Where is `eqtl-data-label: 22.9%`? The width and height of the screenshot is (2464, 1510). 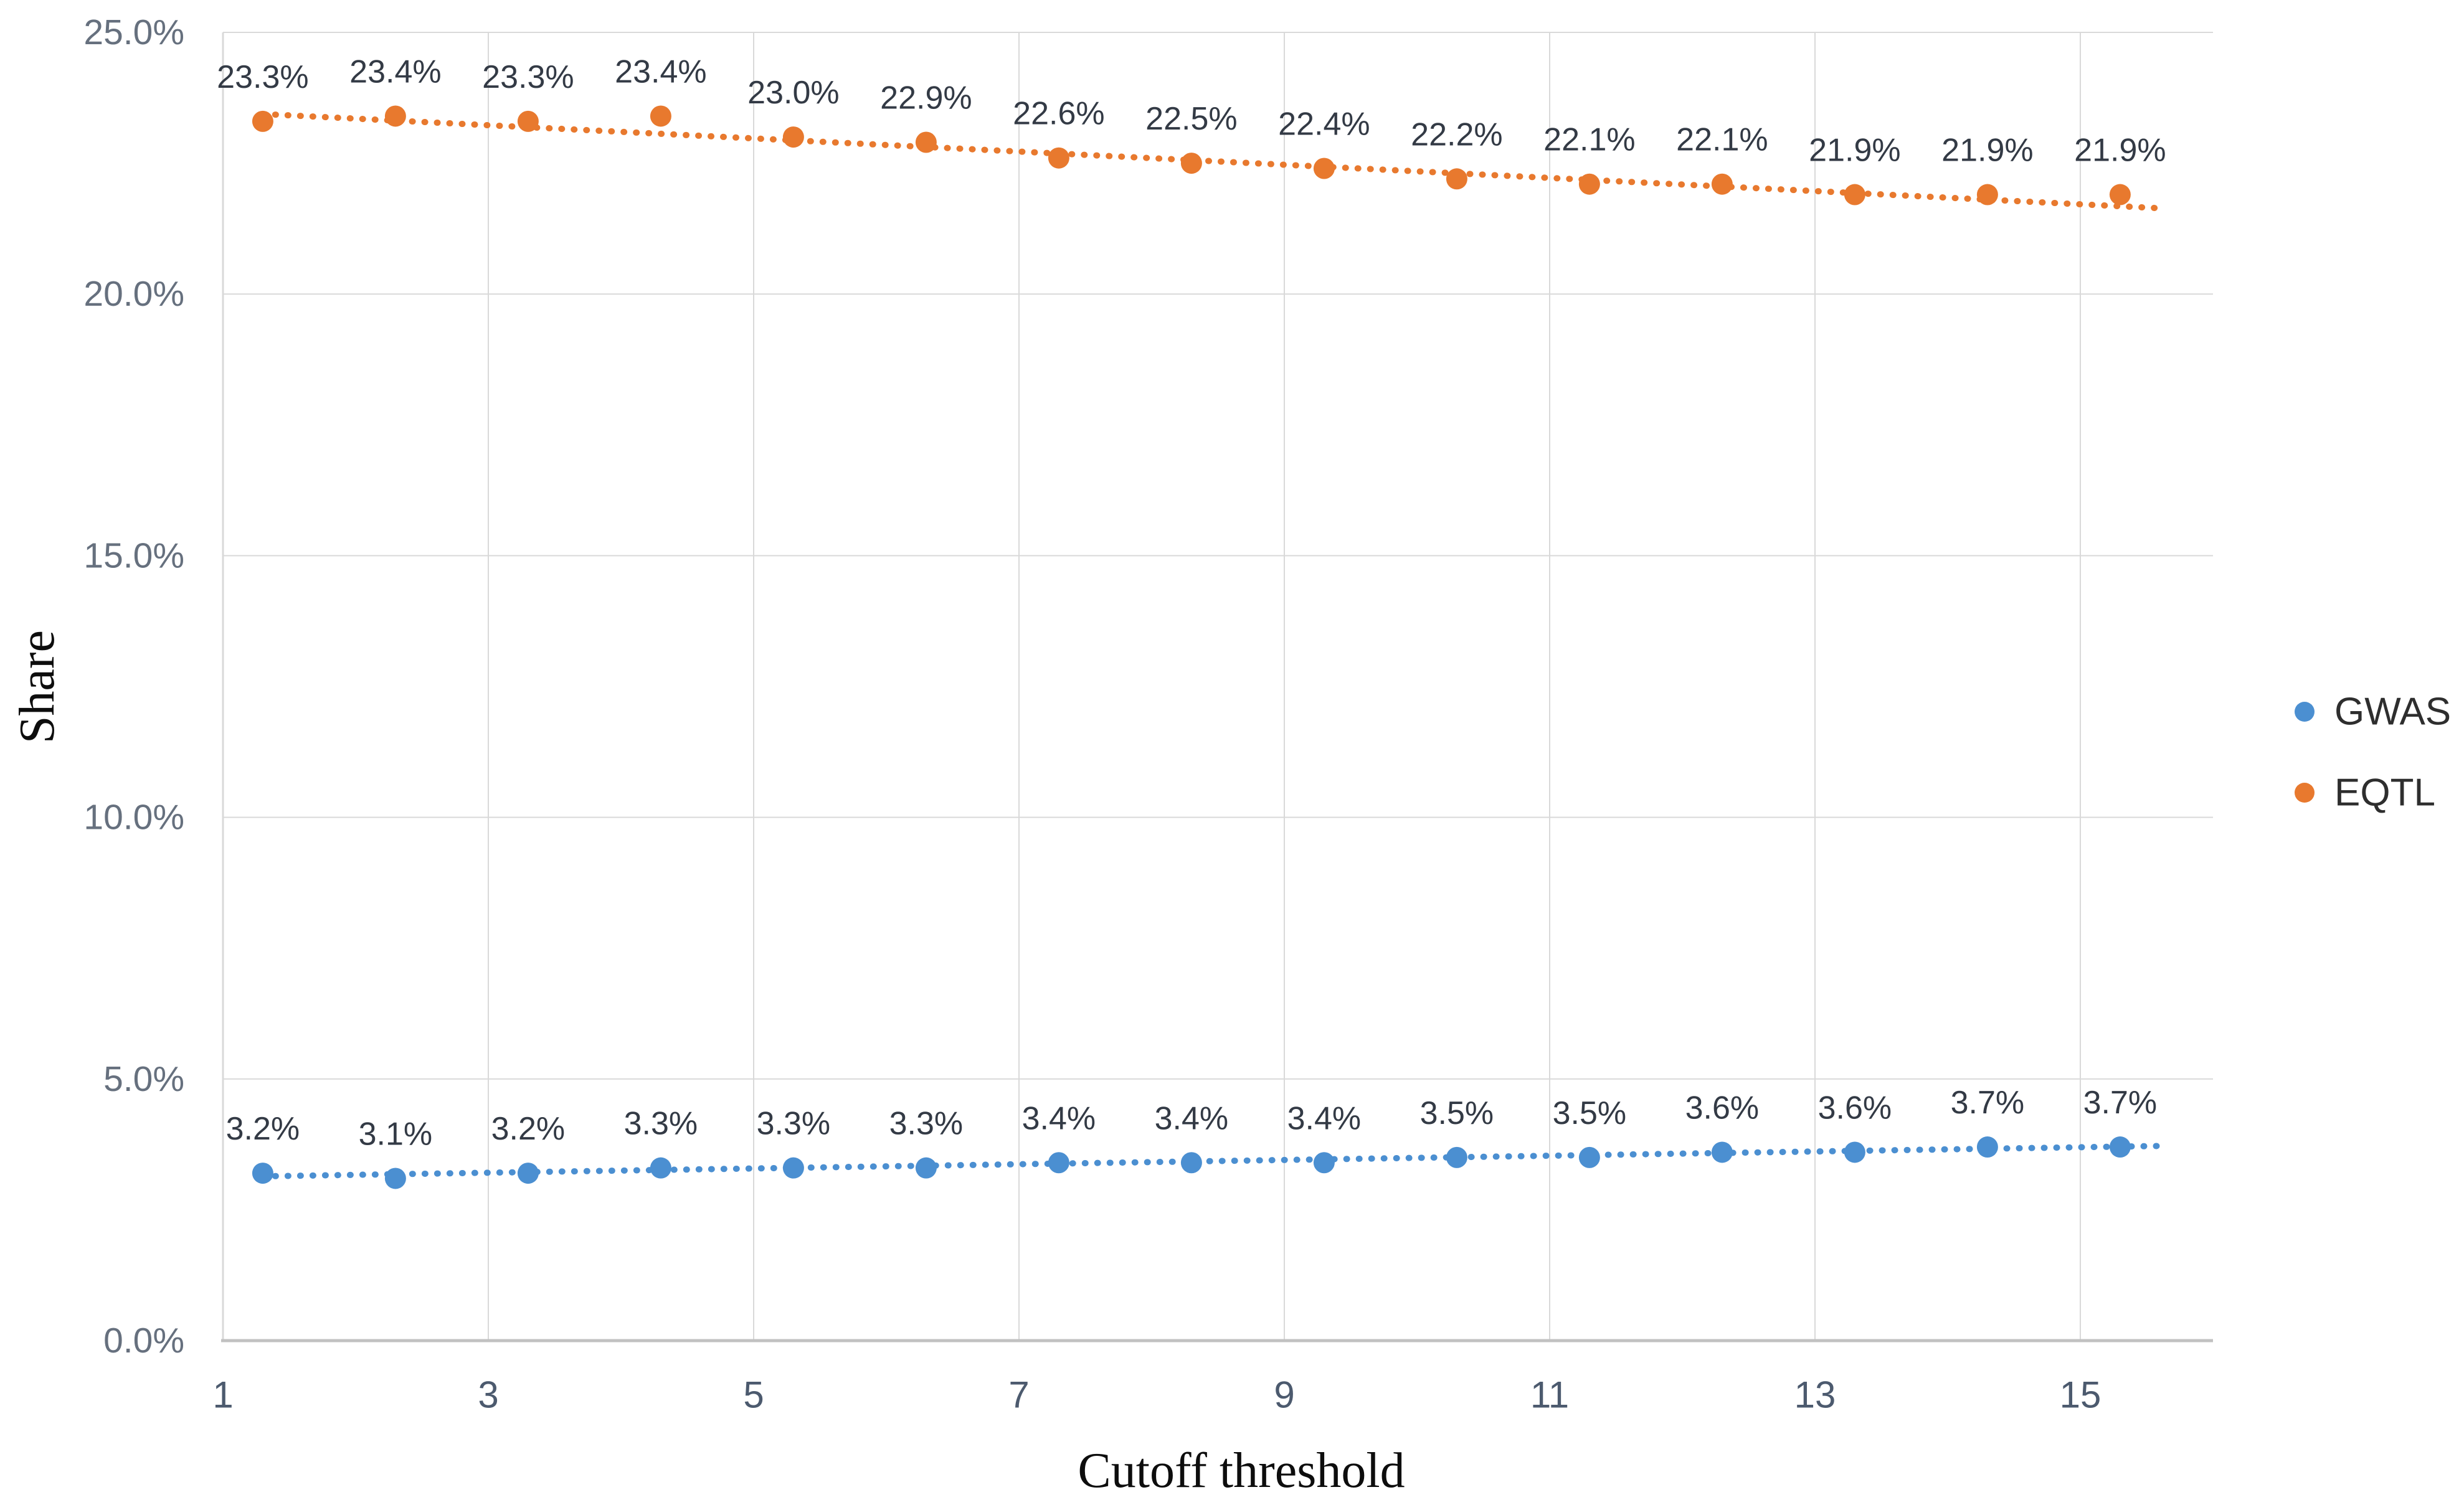
eqtl-data-label: 22.9% is located at coordinates (926, 98).